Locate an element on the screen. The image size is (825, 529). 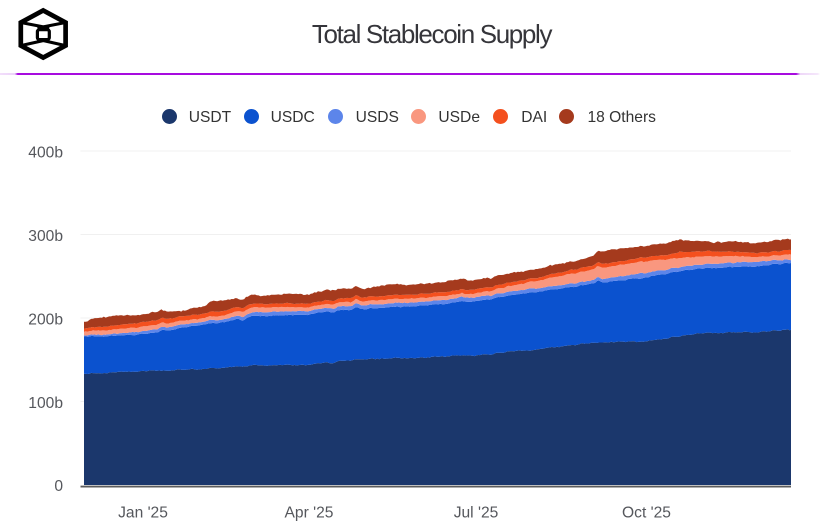
svg-text: 400b is located at coordinates (45, 152).